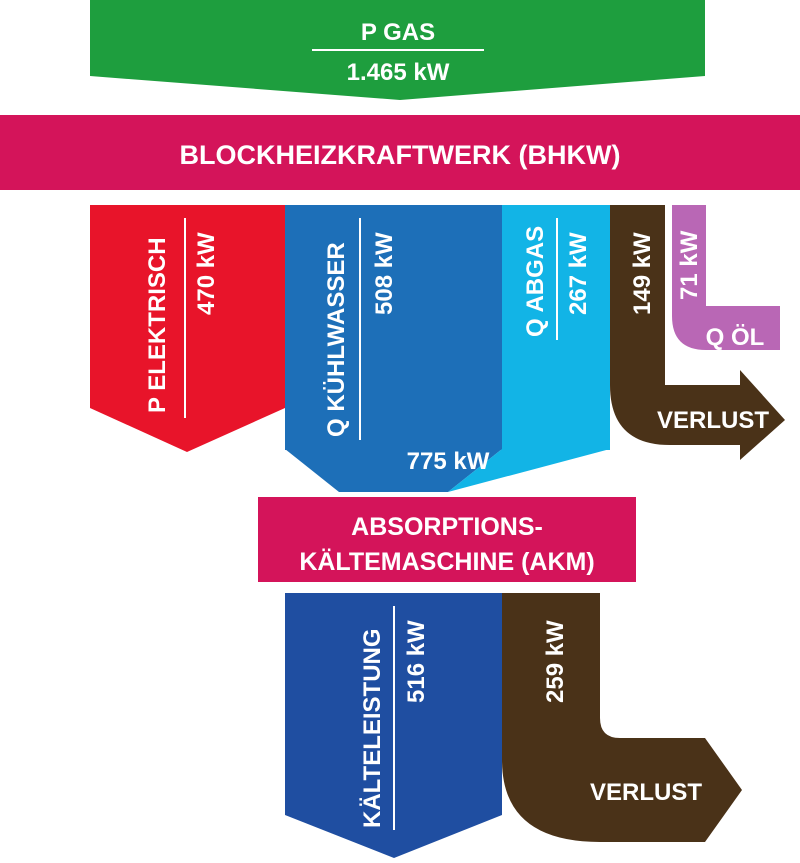 This screenshot has height=863, width=800. I want to click on kuehlwasser-label: Q KÜHLWASSER, so click(336, 339).